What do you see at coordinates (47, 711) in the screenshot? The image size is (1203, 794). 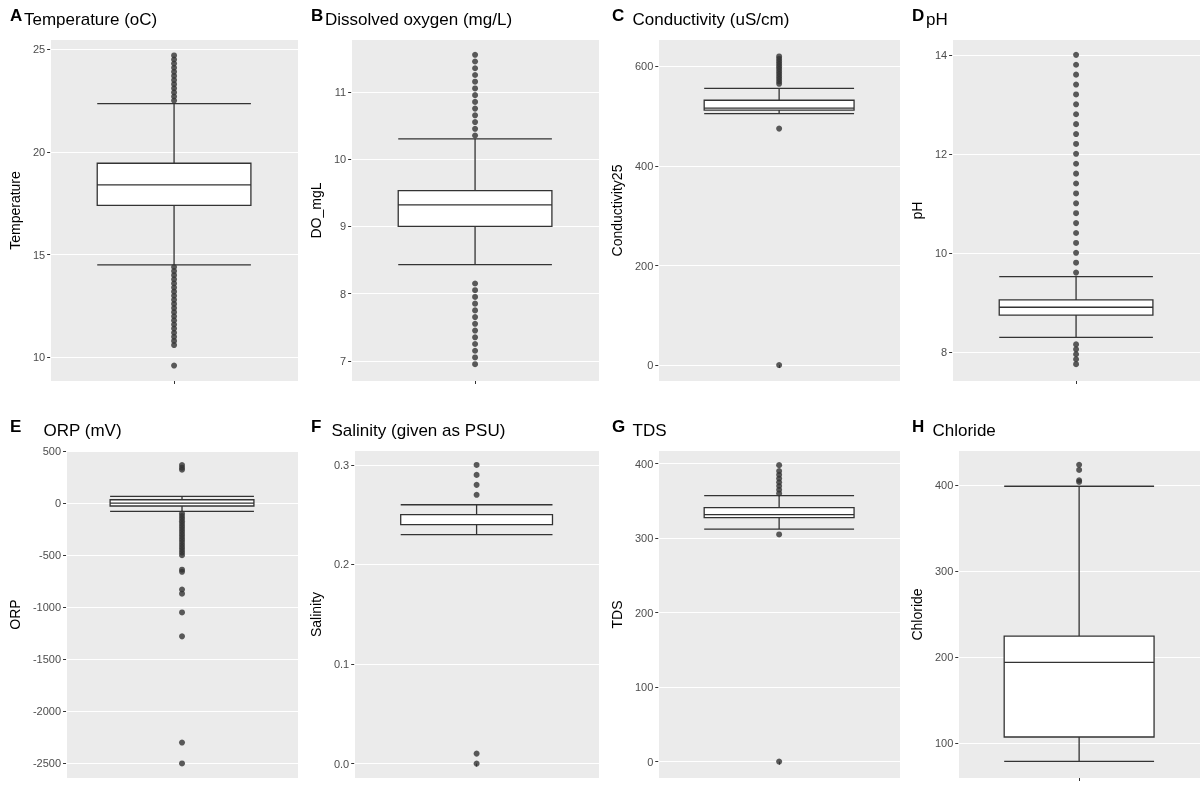 I see `y-tick-label: -2000` at bounding box center [47, 711].